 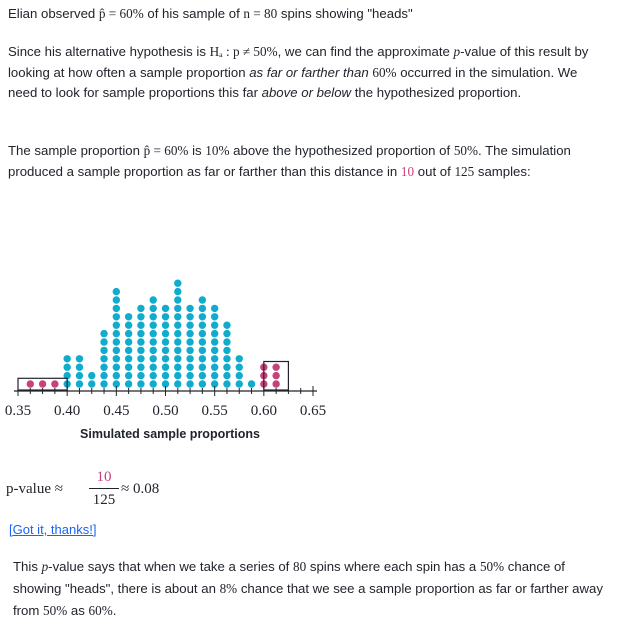 I want to click on dist-text-5: out of, so click(x=434, y=171).